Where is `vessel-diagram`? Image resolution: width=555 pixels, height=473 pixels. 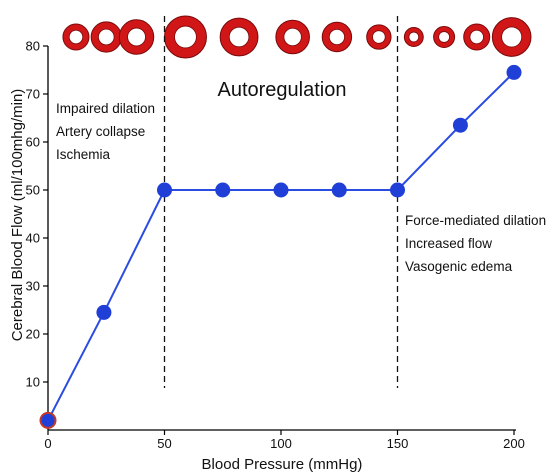
vessel-diagram is located at coordinates (297, 37).